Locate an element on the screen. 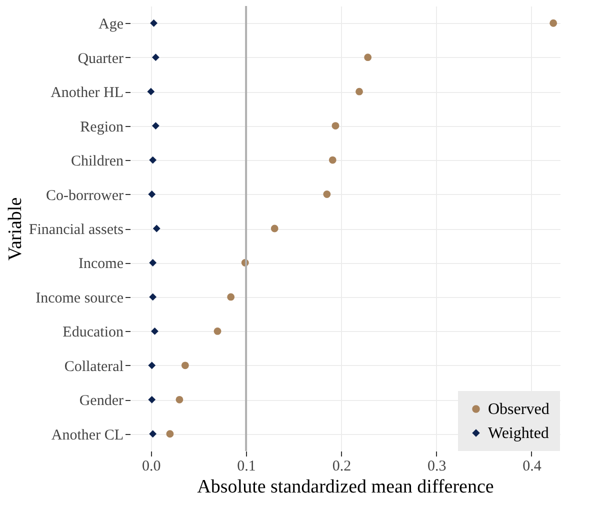 The image size is (605, 510). y-tick-label: Region is located at coordinates (102, 127).